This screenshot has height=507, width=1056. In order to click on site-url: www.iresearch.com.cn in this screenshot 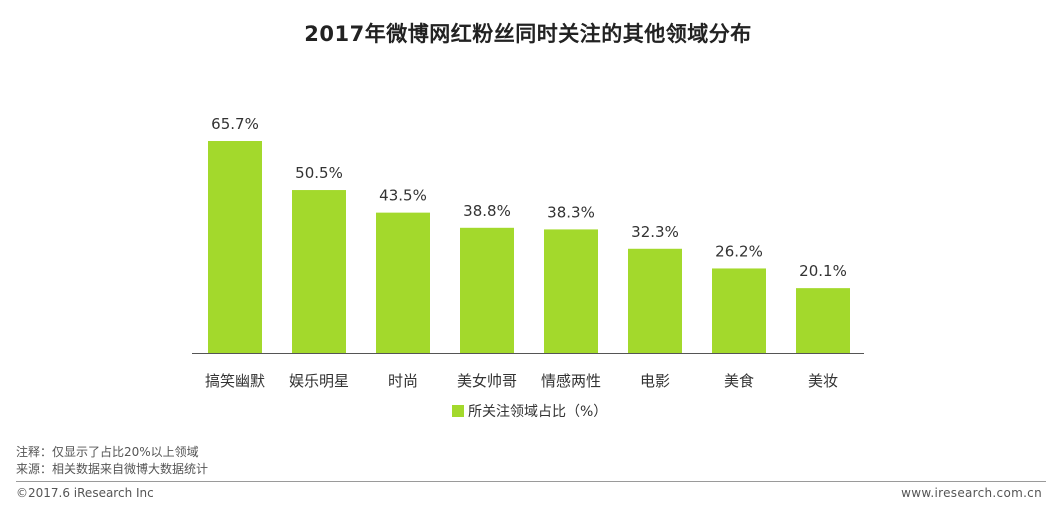, I will do `click(971, 493)`.